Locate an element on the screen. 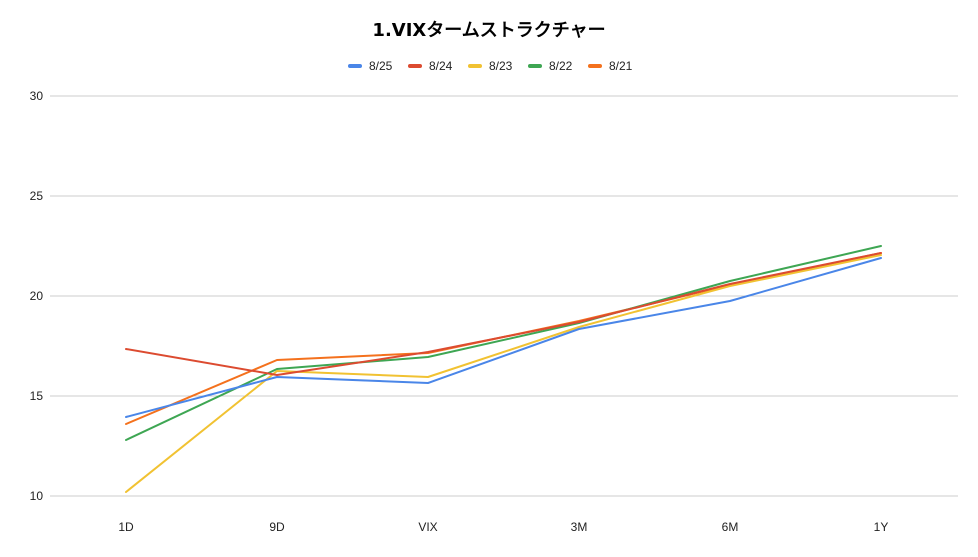  legend-label: 8/23 is located at coordinates (501, 66).